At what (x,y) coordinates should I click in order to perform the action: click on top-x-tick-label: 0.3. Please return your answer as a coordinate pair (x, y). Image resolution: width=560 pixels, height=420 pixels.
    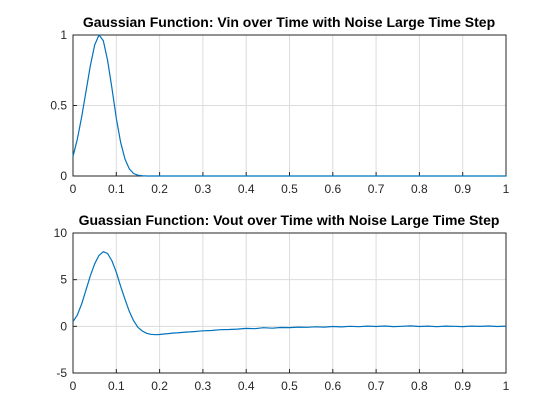
    Looking at the image, I should click on (203, 189).